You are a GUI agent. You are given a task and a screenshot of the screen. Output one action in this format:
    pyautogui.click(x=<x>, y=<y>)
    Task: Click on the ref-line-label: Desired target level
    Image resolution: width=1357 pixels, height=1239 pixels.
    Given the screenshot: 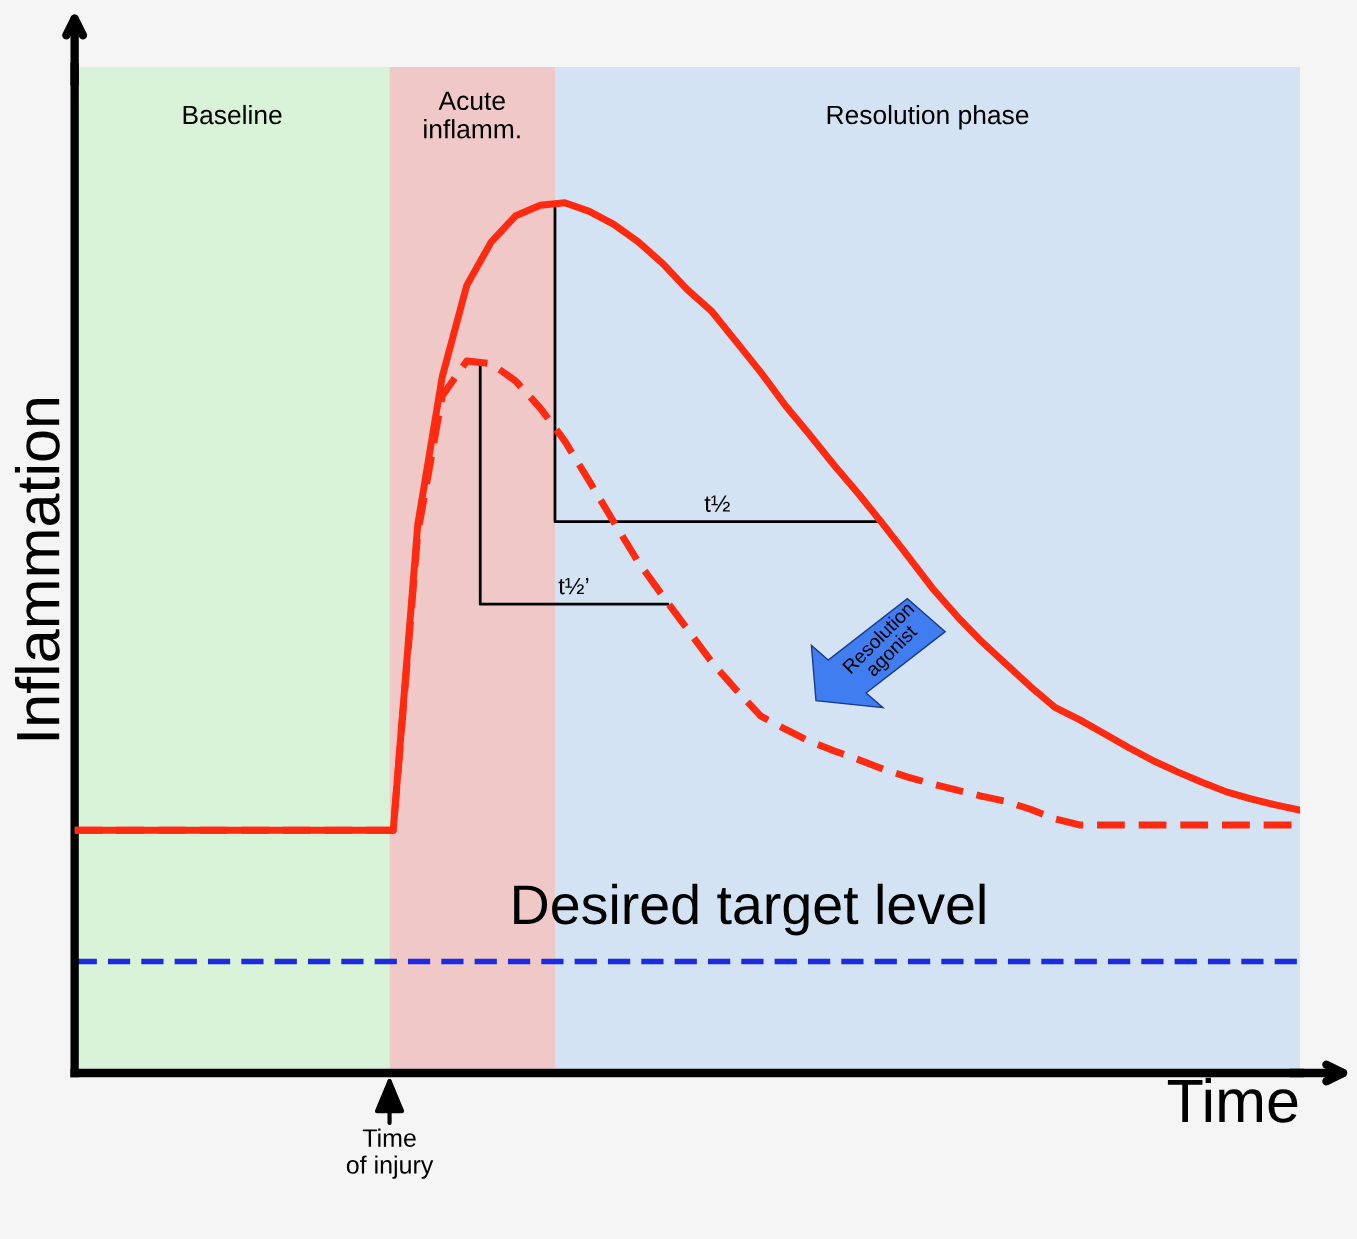 What is the action you would take?
    pyautogui.click(x=749, y=909)
    